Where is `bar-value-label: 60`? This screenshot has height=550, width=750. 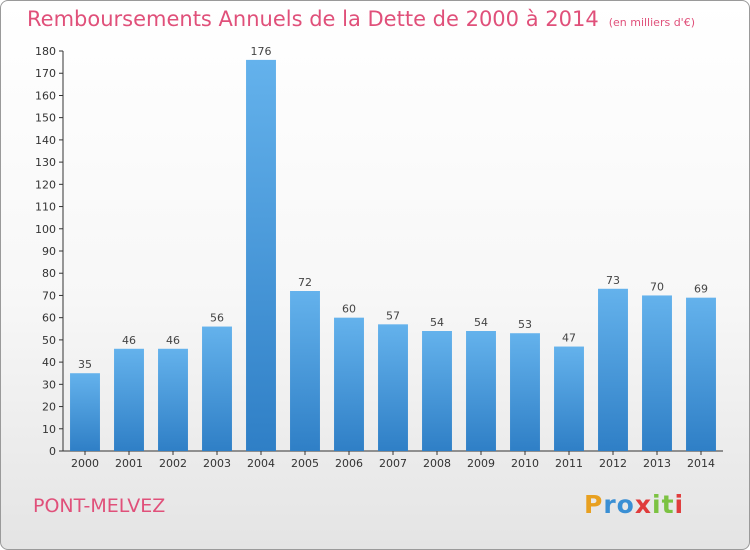 bar-value-label: 60 is located at coordinates (349, 309).